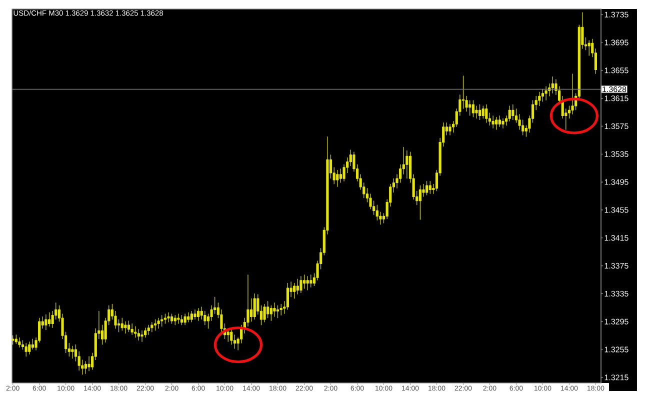 This screenshot has width=646, height=402. I want to click on y-tick-label: 1.3455, so click(616, 210).